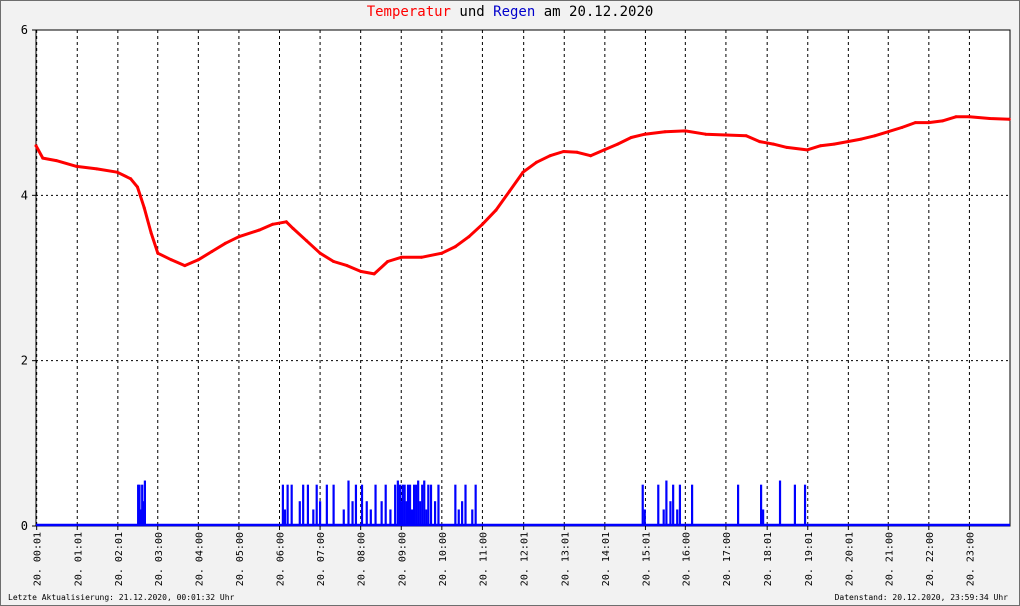 Image resolution: width=1020 pixels, height=606 pixels. Describe the element at coordinates (240, 559) in the screenshot. I see `x-tick-label: 20. 05:00` at that location.